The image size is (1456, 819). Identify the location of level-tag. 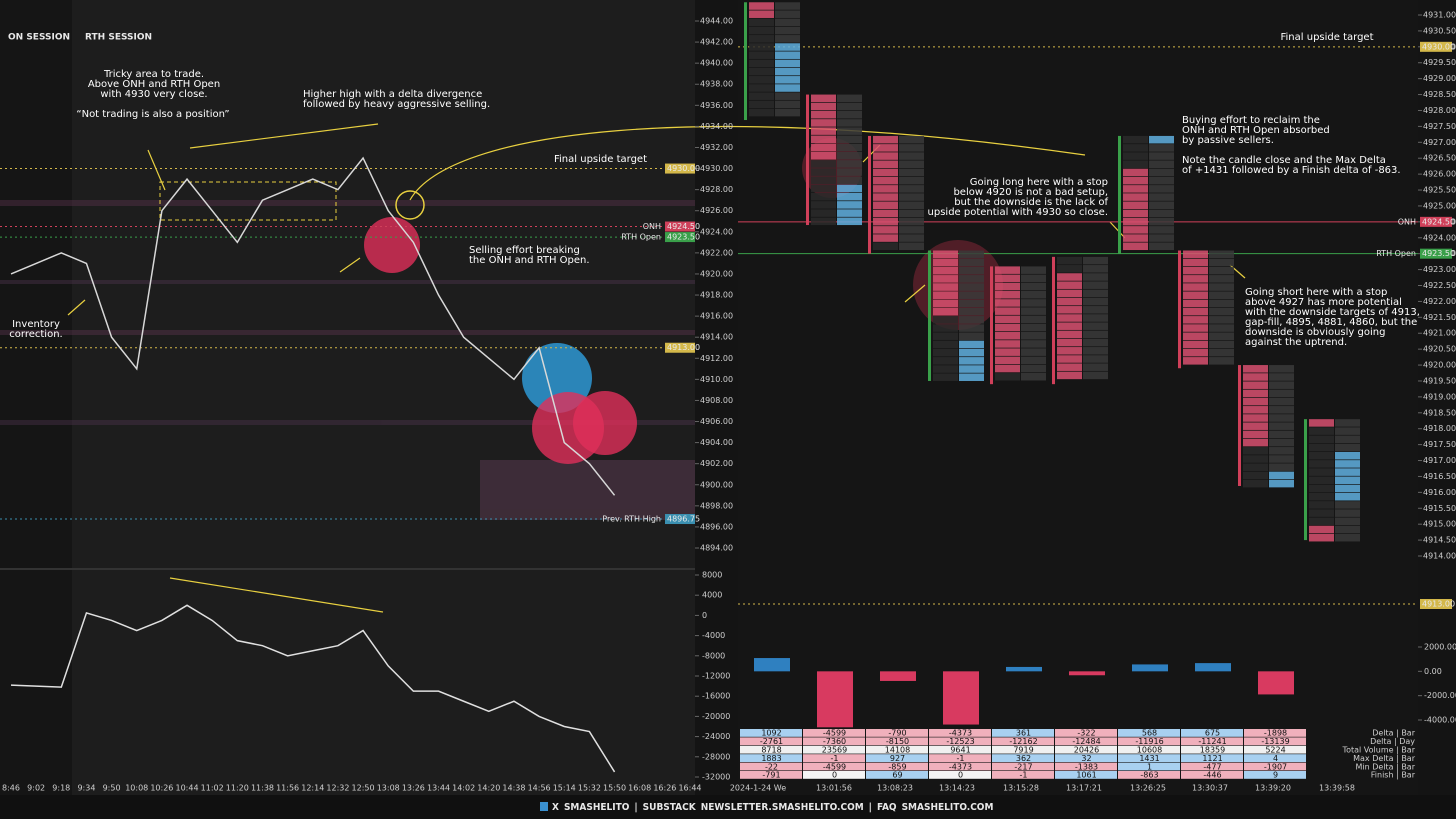
(680, 168).